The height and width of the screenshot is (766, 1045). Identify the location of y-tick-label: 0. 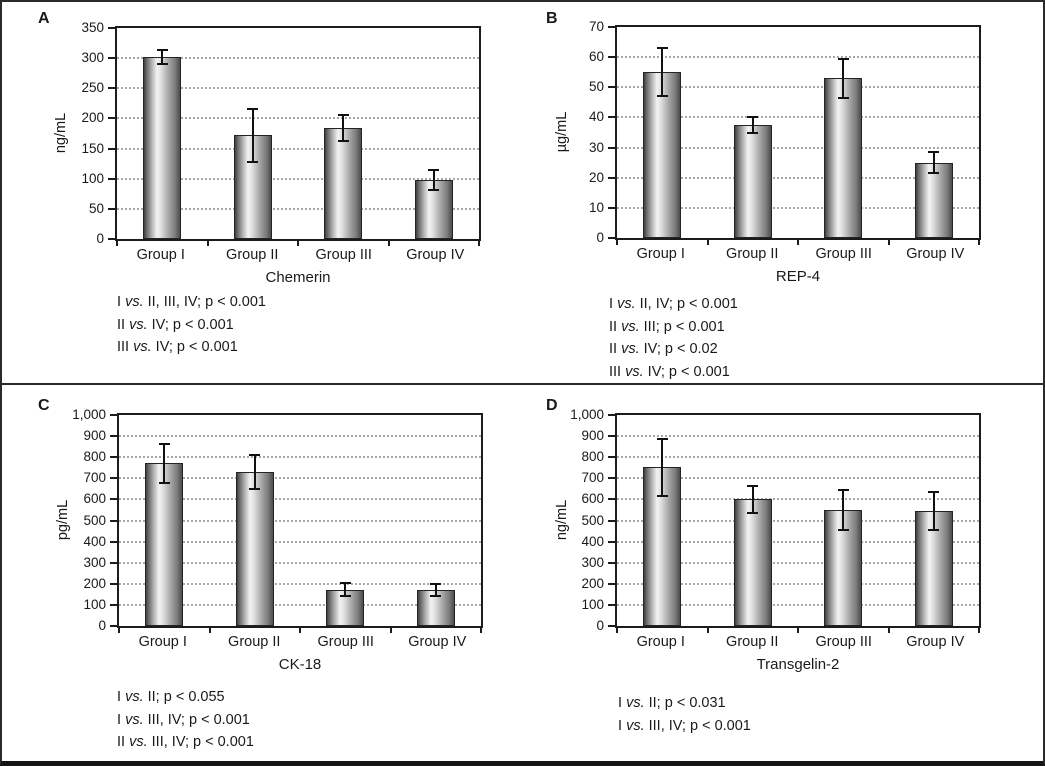
(100, 238).